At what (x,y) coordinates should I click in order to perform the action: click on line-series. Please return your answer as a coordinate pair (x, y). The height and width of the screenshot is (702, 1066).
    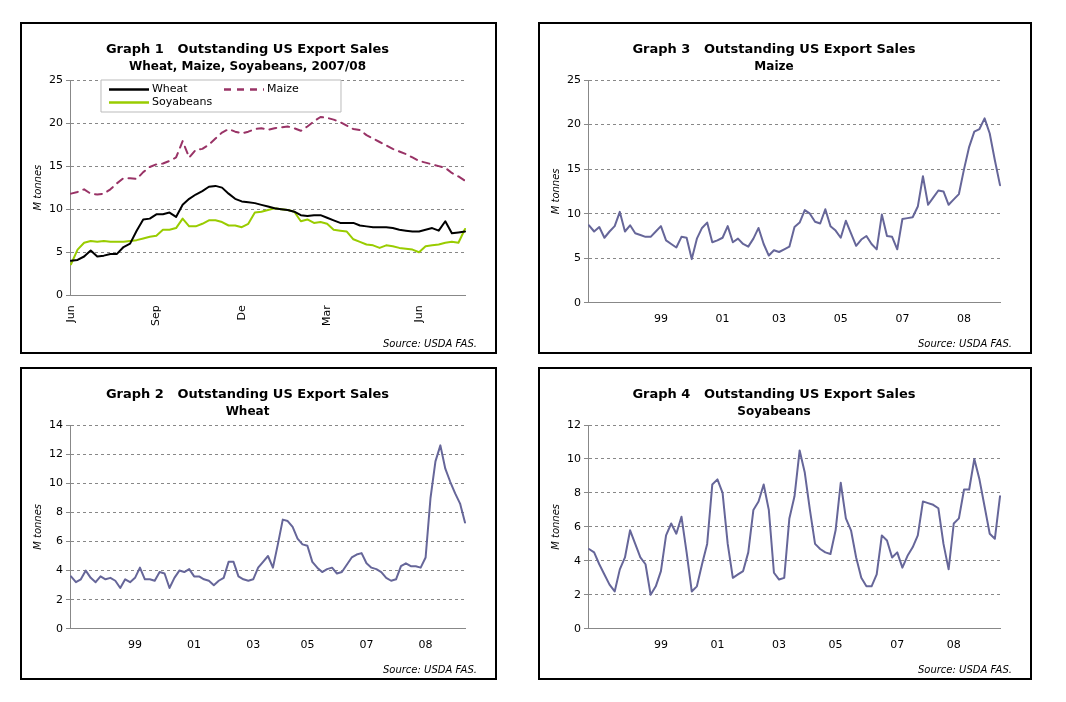
    Looking at the image, I should click on (268, 156).